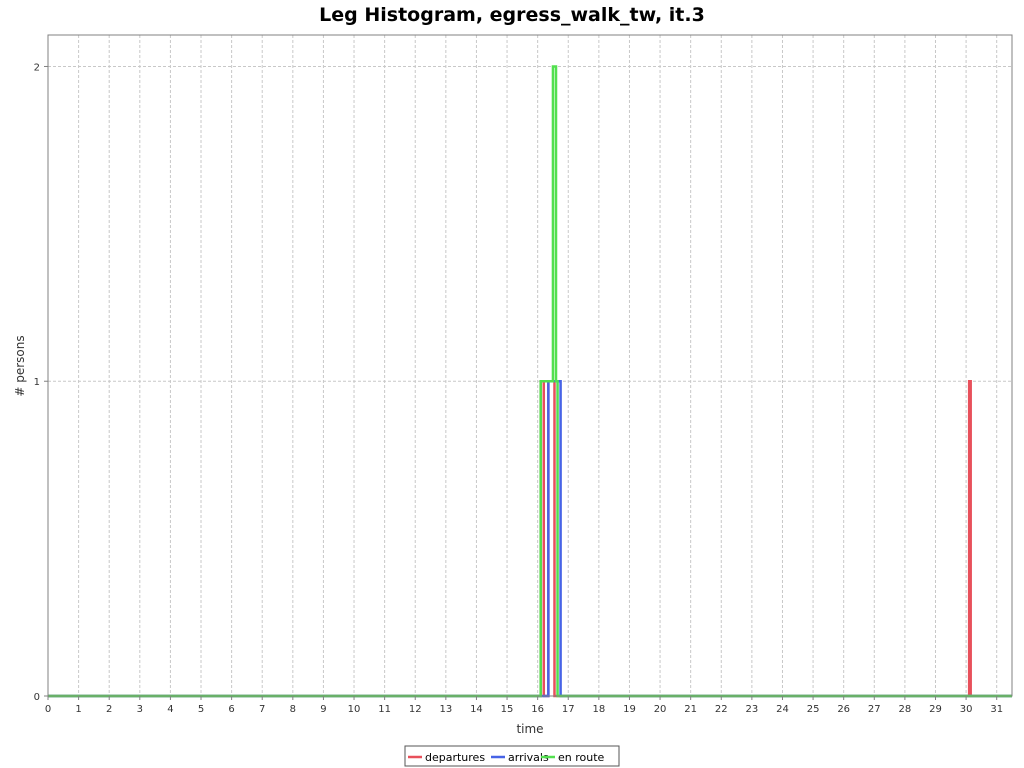 This screenshot has width=1024, height=768. Describe the element at coordinates (170, 709) in the screenshot. I see `x-tick-label: 4` at that location.